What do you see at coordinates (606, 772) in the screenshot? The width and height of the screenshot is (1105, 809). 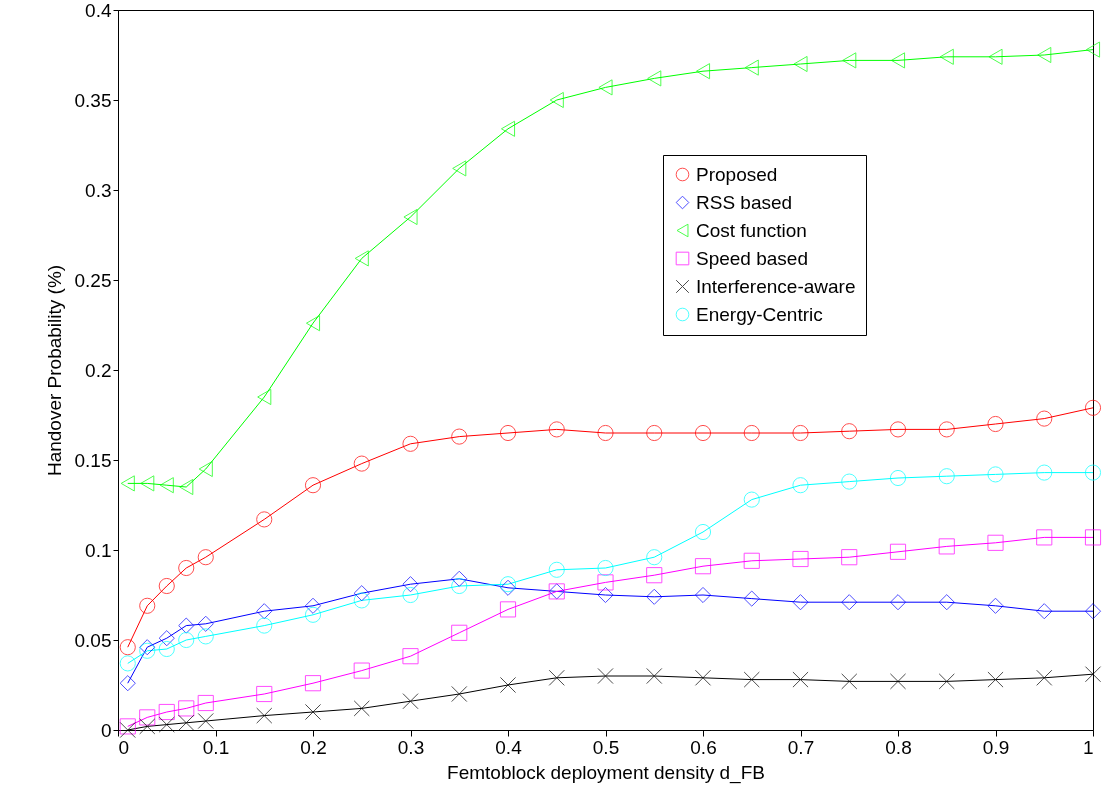 I see `x-axis-title: Femtoblock deployment density d_FB` at bounding box center [606, 772].